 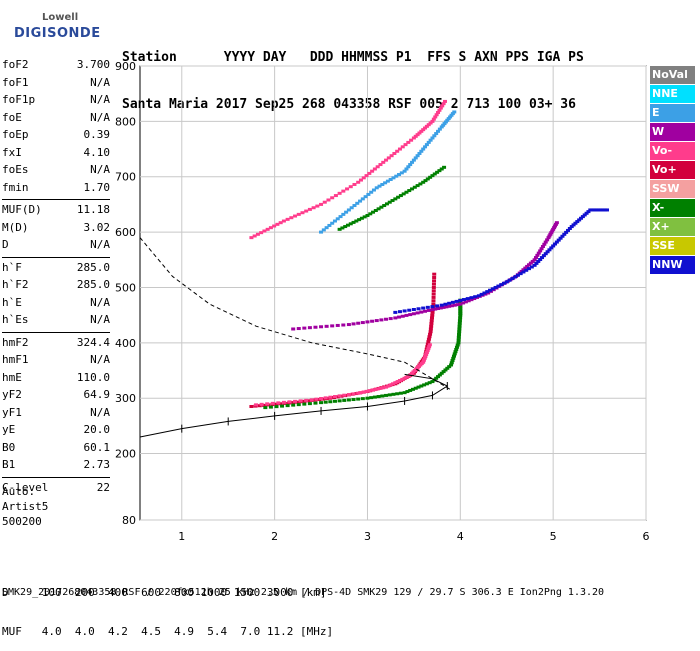 I want to click on y-tick-label: 900, so click(x=125, y=66).